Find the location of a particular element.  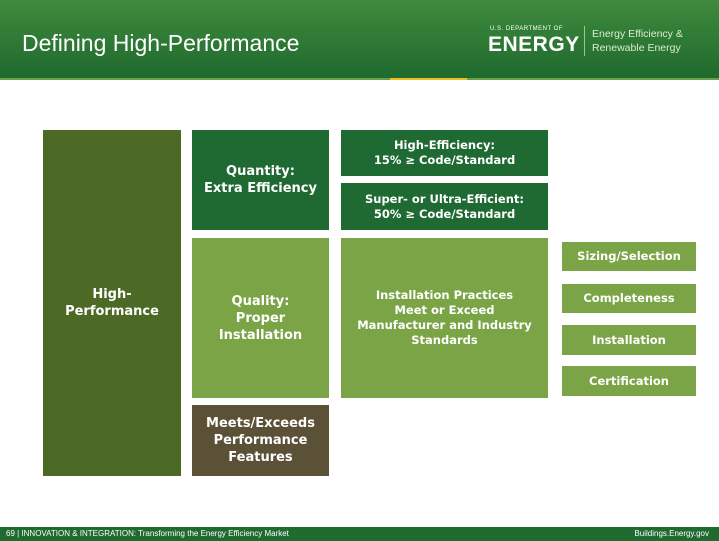

node: Certification is located at coordinates (629, 381).